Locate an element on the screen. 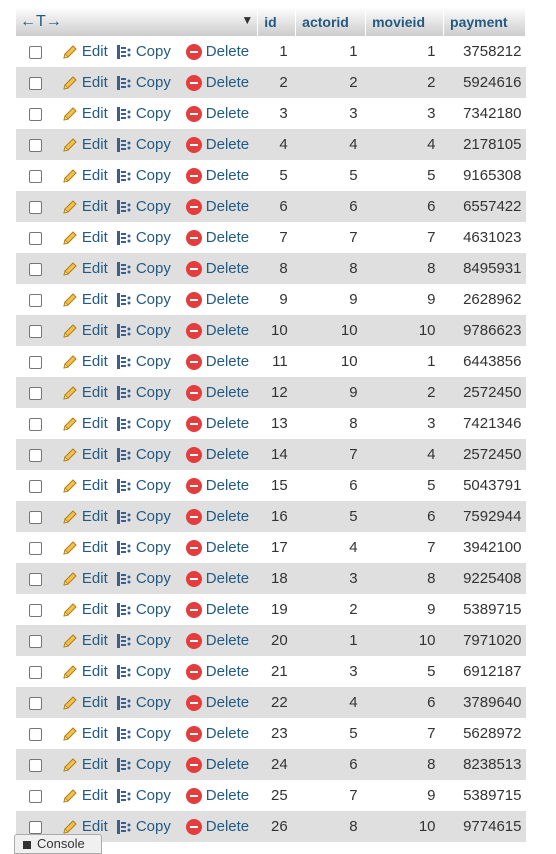 This screenshot has height=854, width=556. cell-actorid: 6 is located at coordinates (330, 764).